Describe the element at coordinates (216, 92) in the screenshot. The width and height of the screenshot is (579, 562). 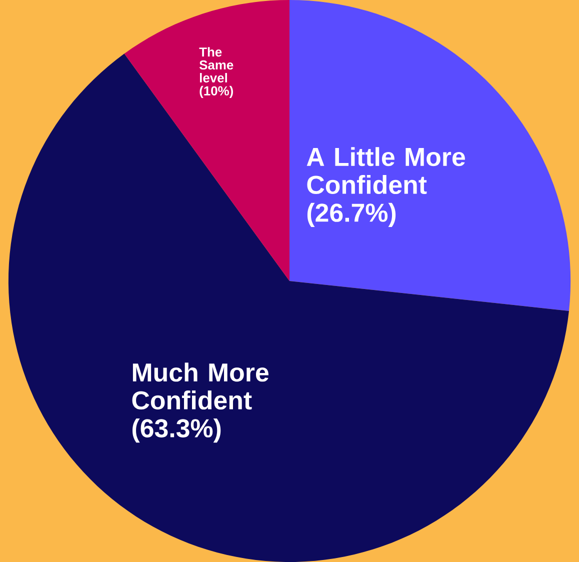
I see `data-label: (10%)` at that location.